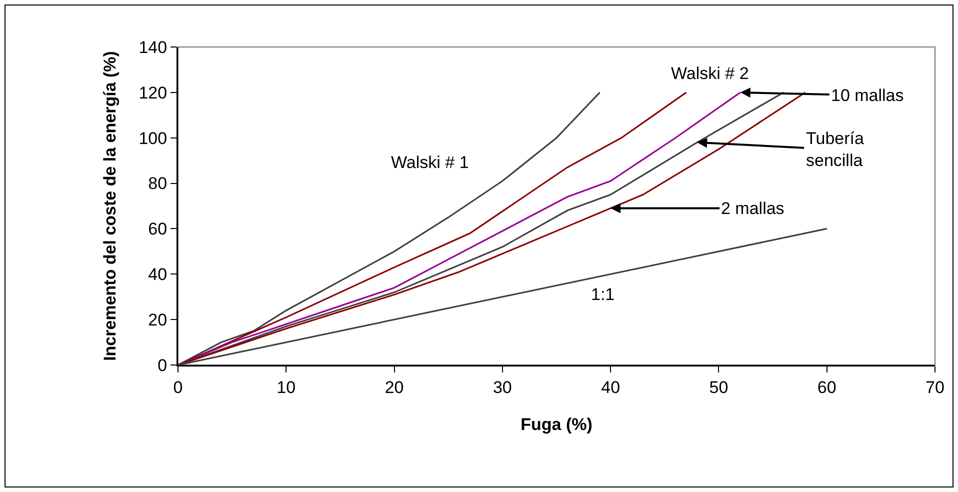 This screenshot has width=958, height=492. Describe the element at coordinates (867, 95) in the screenshot. I see `annotation: 10 mallas` at that location.